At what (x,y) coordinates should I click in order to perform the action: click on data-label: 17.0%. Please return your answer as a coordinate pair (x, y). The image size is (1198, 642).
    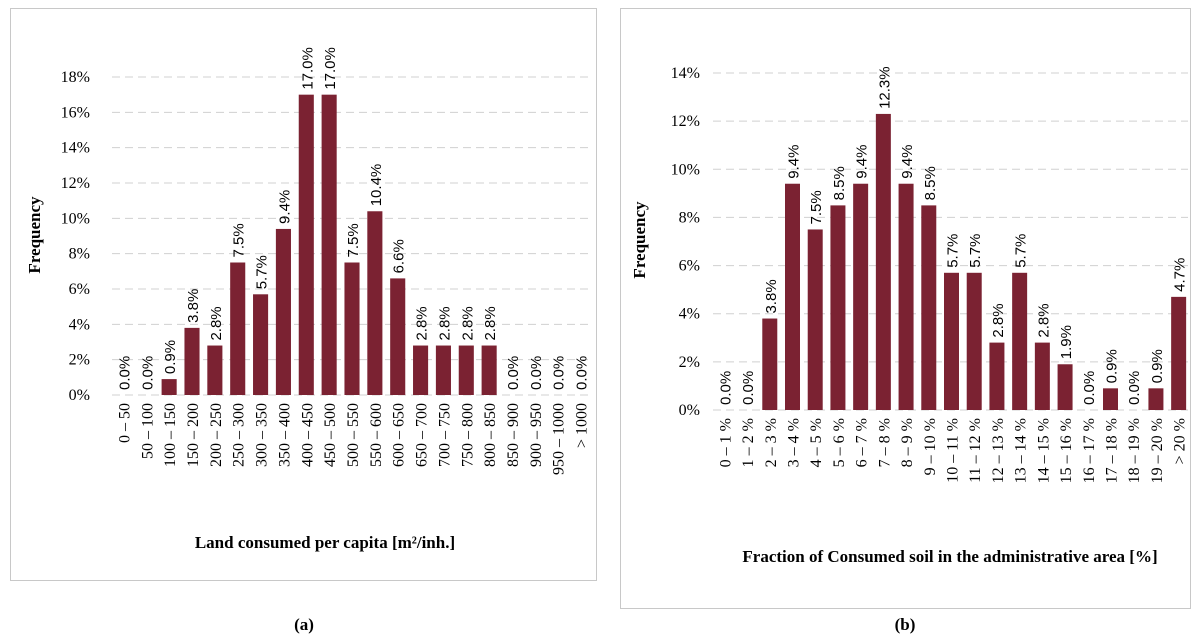
    Looking at the image, I should click on (307, 68).